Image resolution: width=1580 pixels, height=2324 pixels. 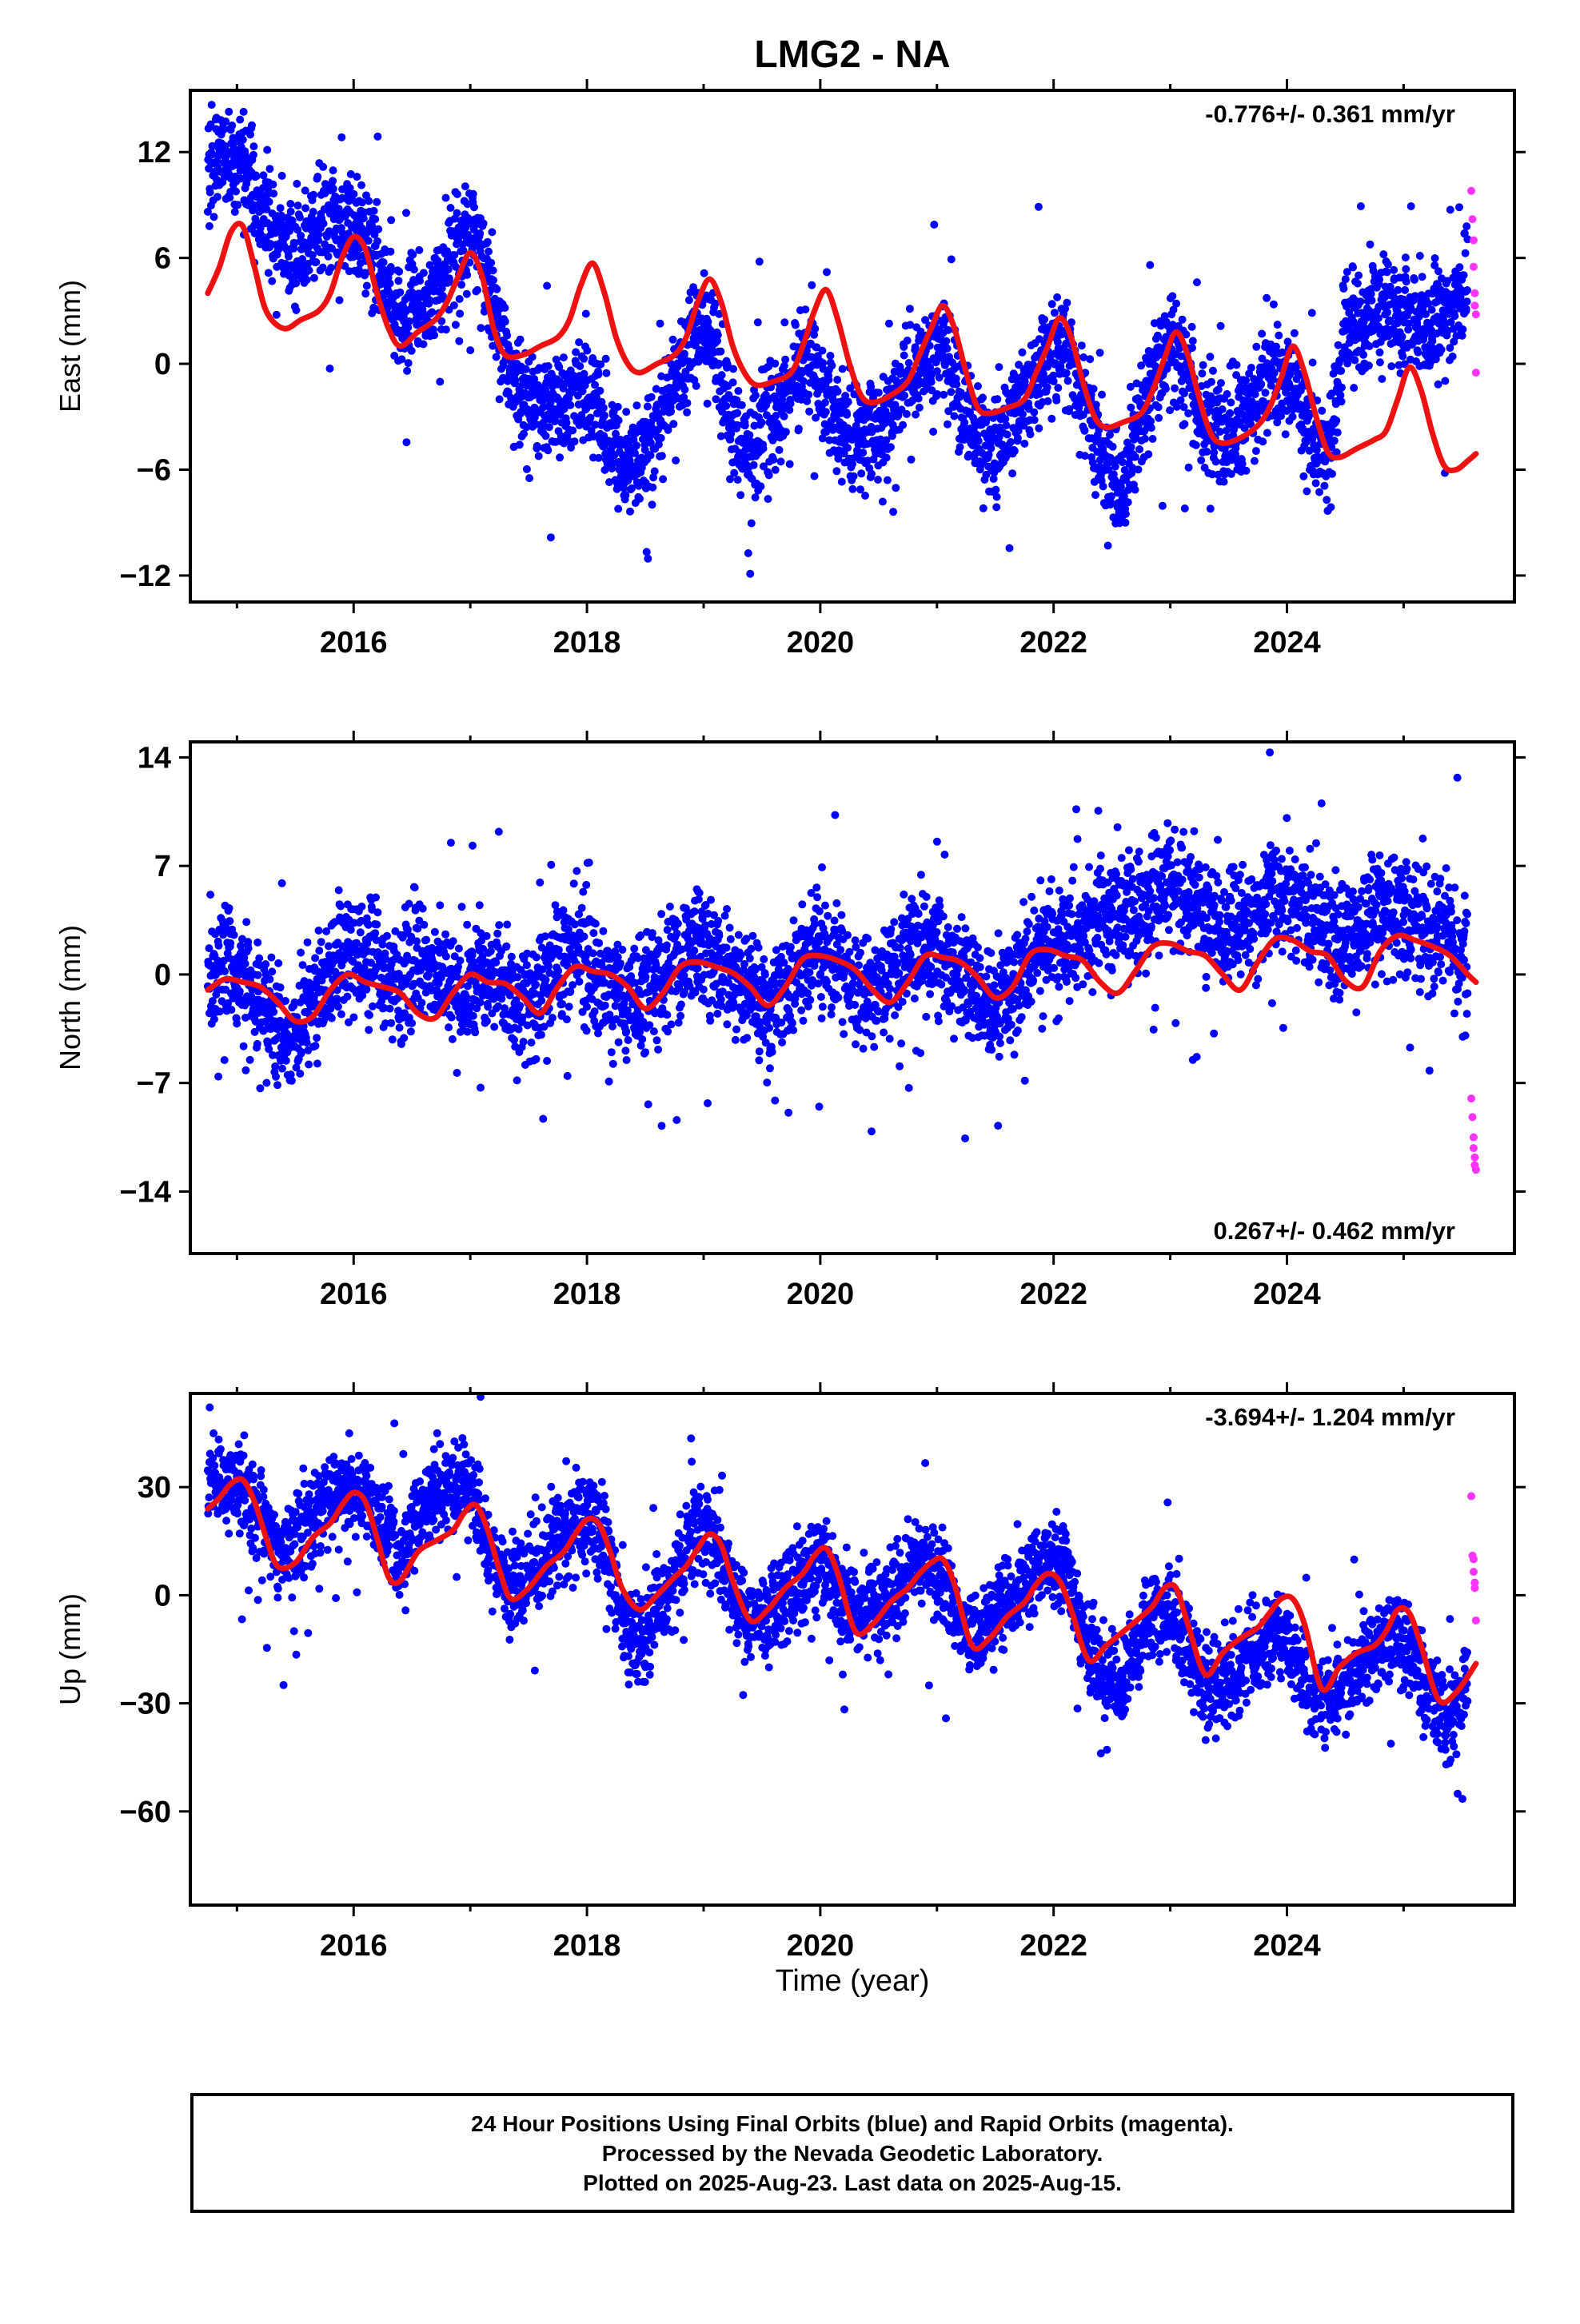 I want to click on x-tick-label: 2022, so click(x=1053, y=643).